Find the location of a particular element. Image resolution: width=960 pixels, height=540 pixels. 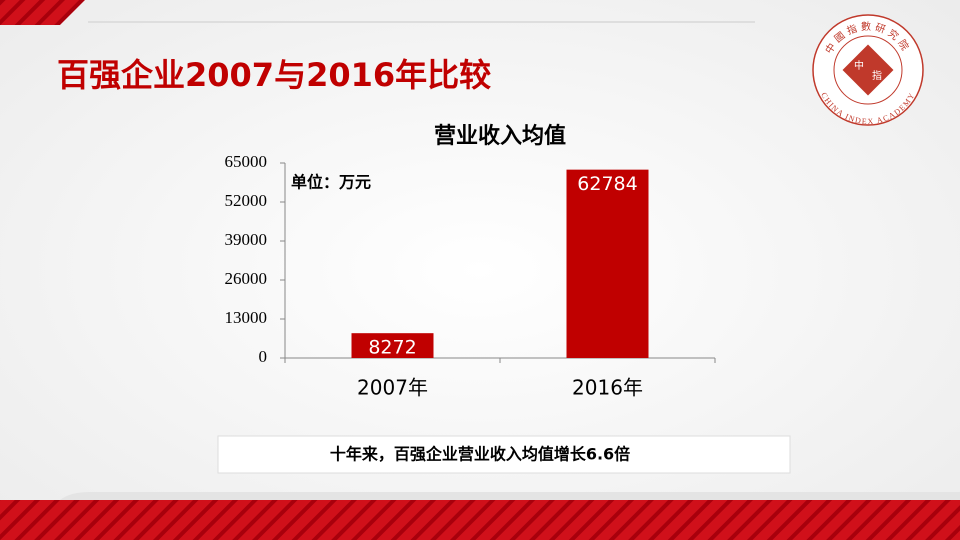

note: 十年来，百强企业营业收入均值增长6.6倍 is located at coordinates (480, 454).